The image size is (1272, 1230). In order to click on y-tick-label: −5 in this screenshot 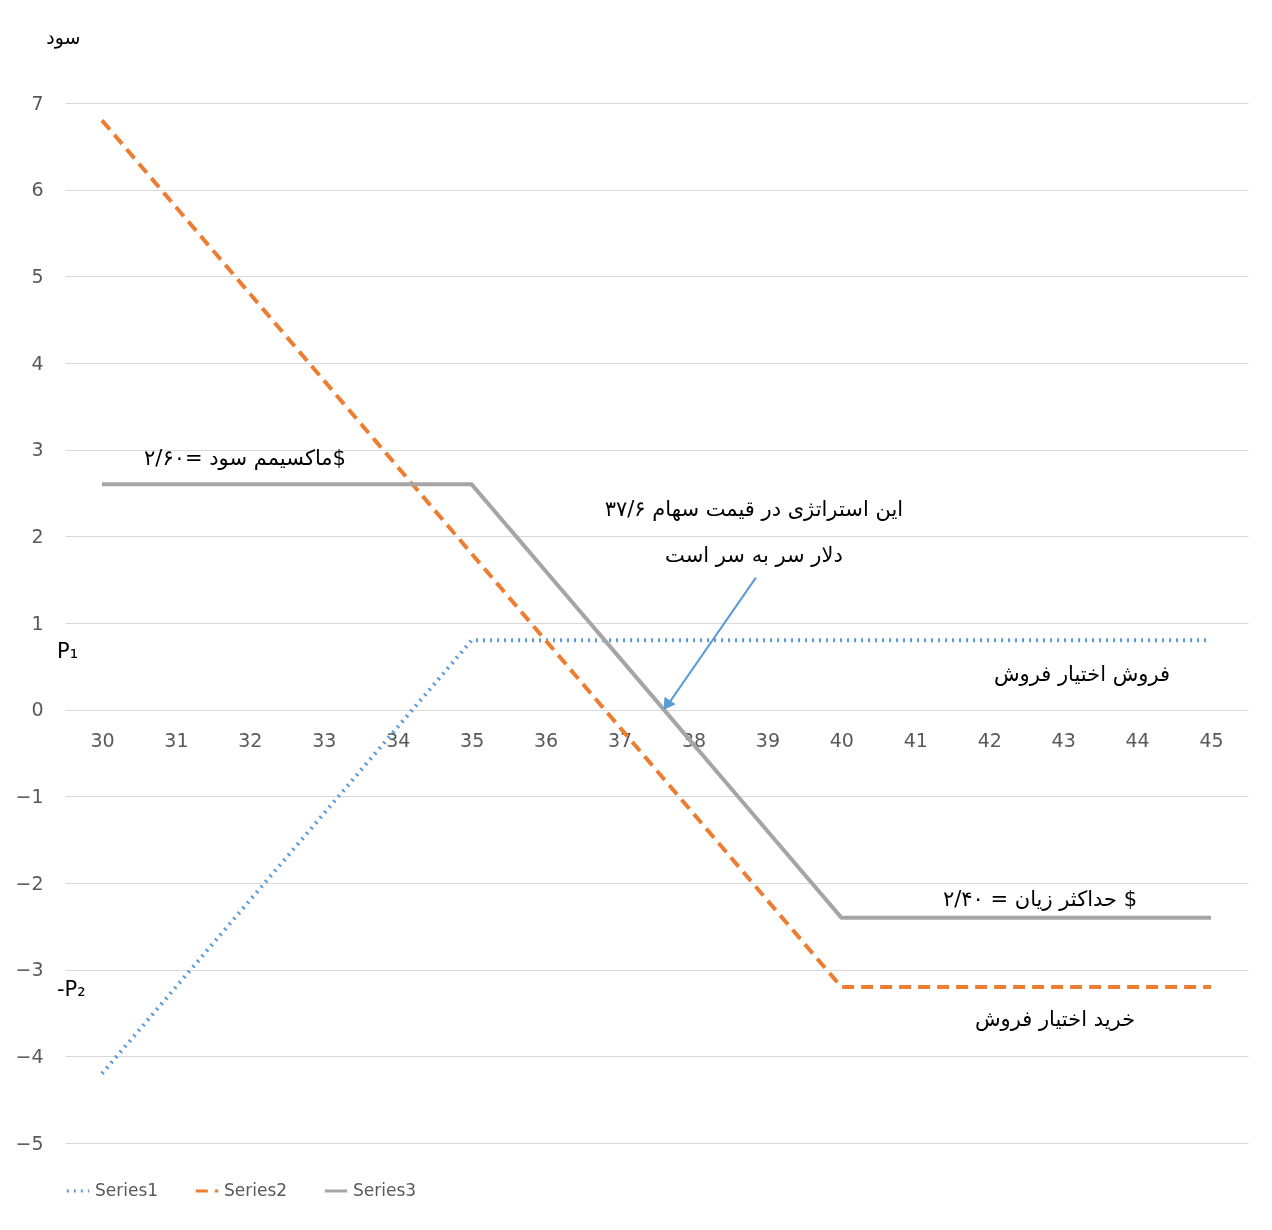, I will do `click(29, 1142)`.